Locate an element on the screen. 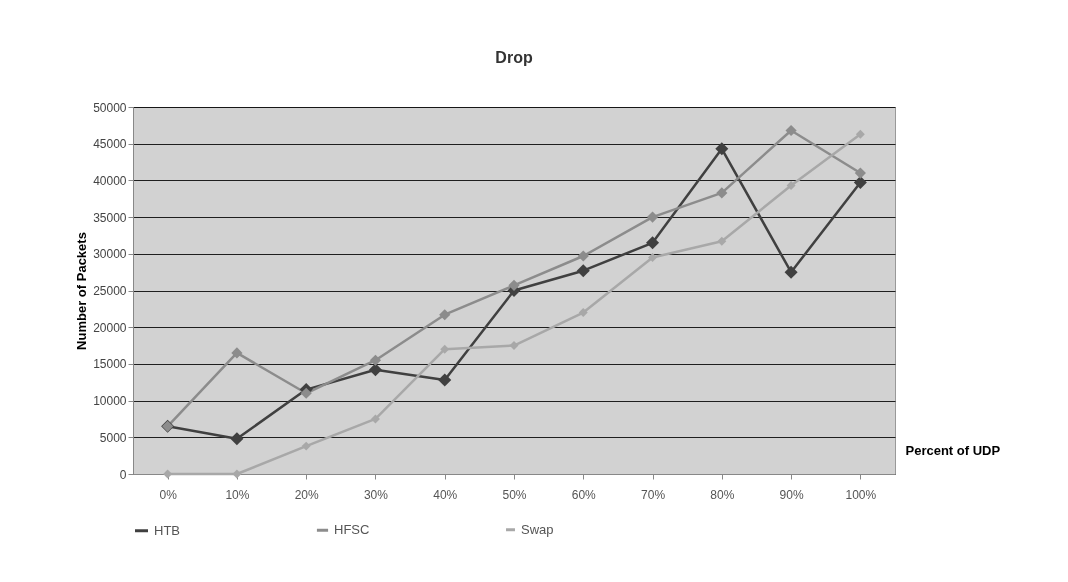  chart-title: Drop is located at coordinates (514, 57).